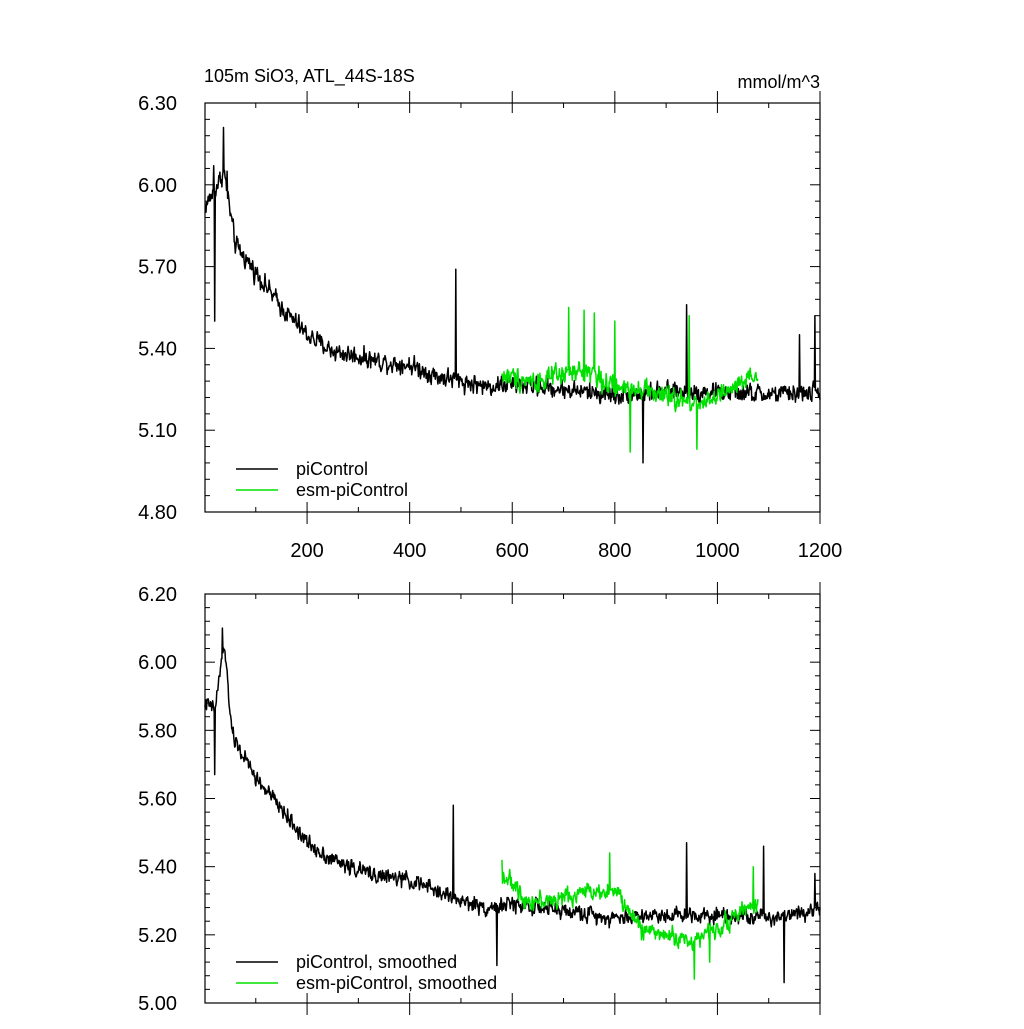 The height and width of the screenshot is (1029, 1024). I want to click on x-tick-label: 600, so click(512, 551).